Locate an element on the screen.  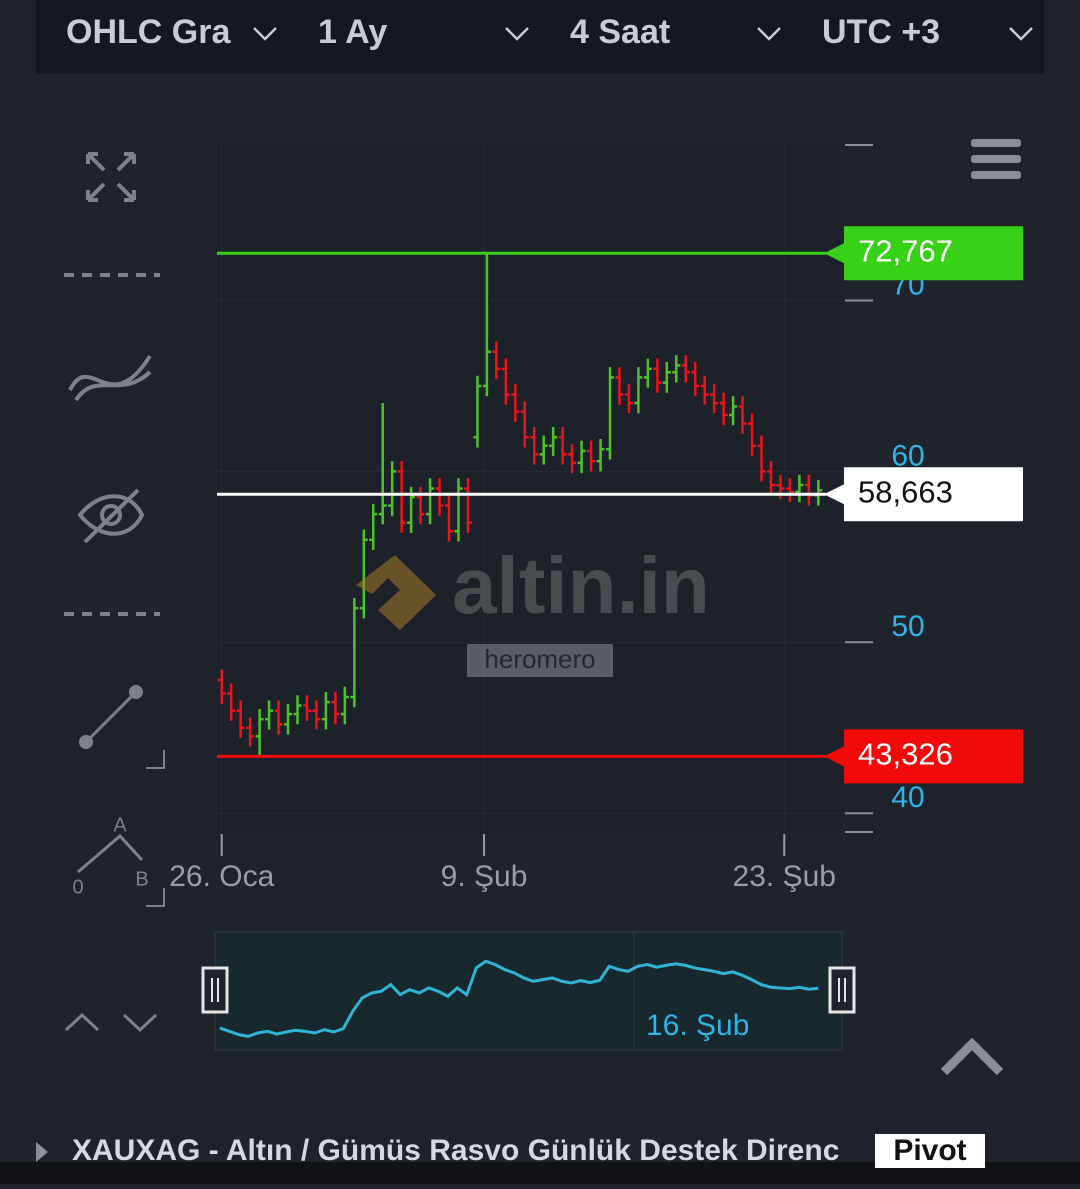
menu-icon is located at coordinates (996, 159).